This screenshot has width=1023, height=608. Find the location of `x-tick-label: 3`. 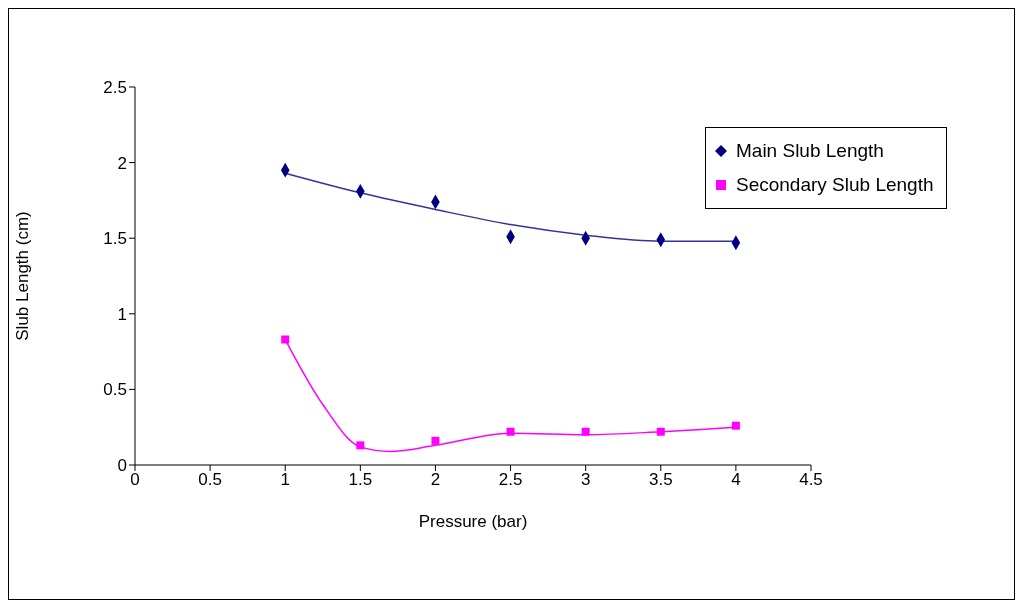

x-tick-label: 3 is located at coordinates (585, 480).